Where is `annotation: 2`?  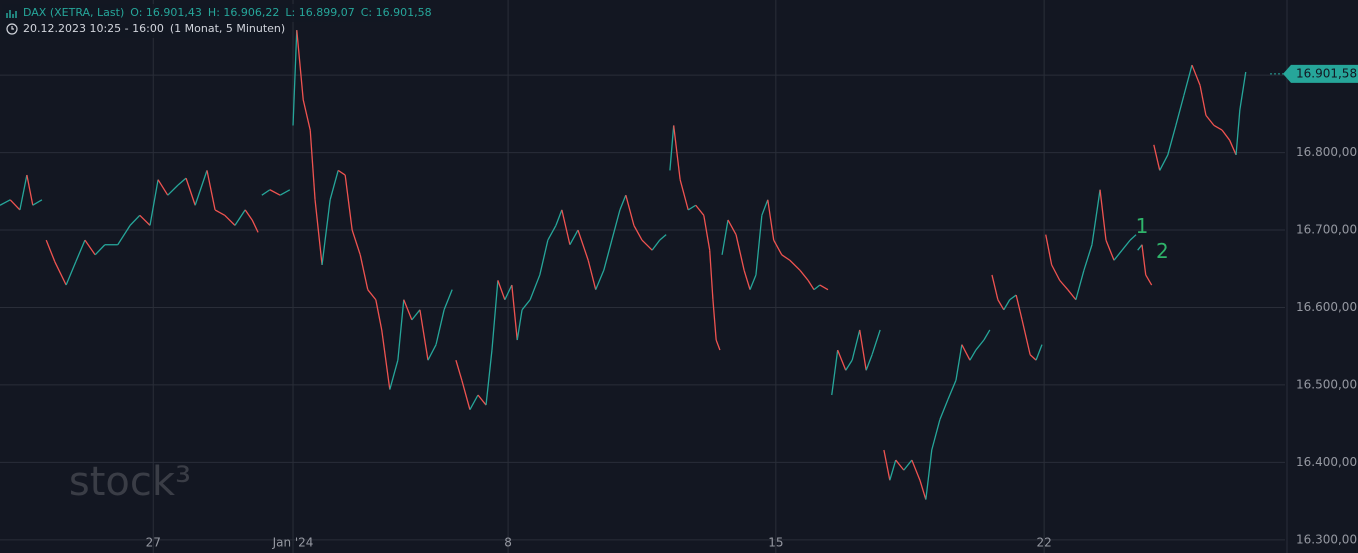 annotation: 2 is located at coordinates (1162, 251).